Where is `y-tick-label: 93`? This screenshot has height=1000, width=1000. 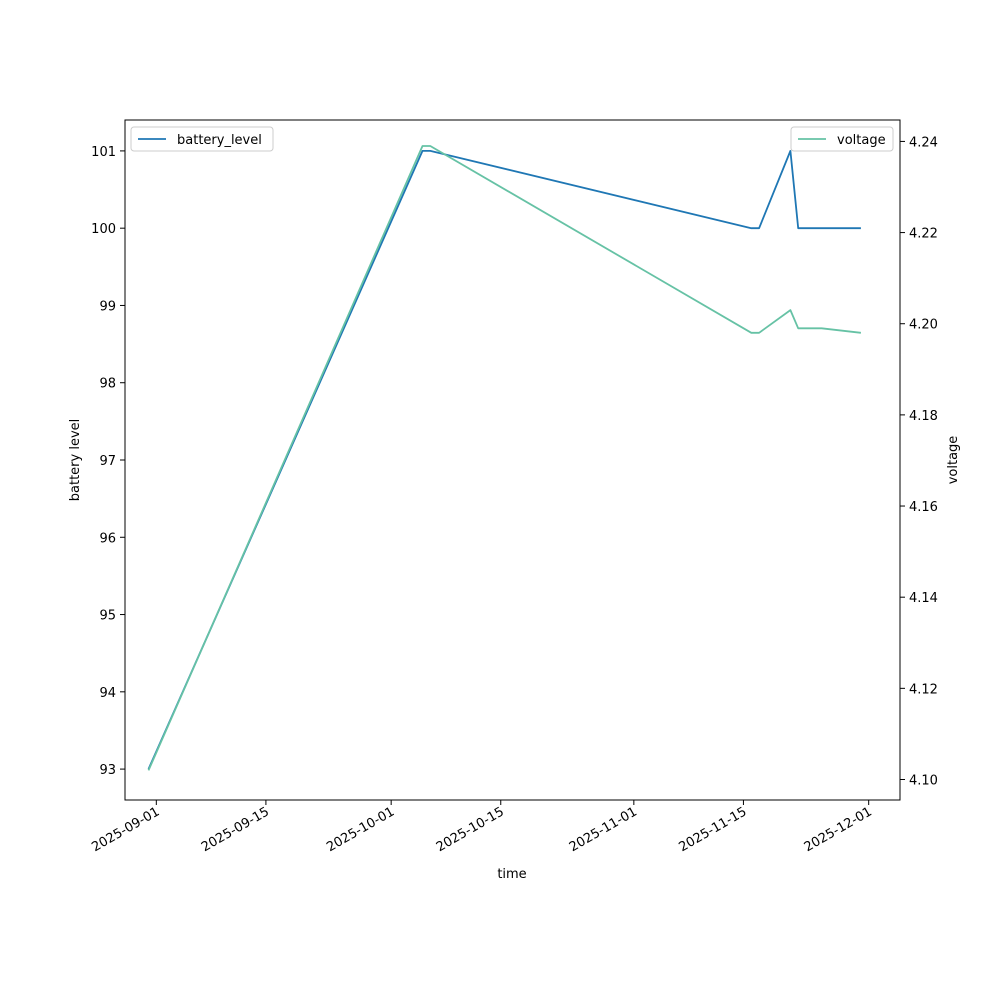 y-tick-label: 93 is located at coordinates (107, 770).